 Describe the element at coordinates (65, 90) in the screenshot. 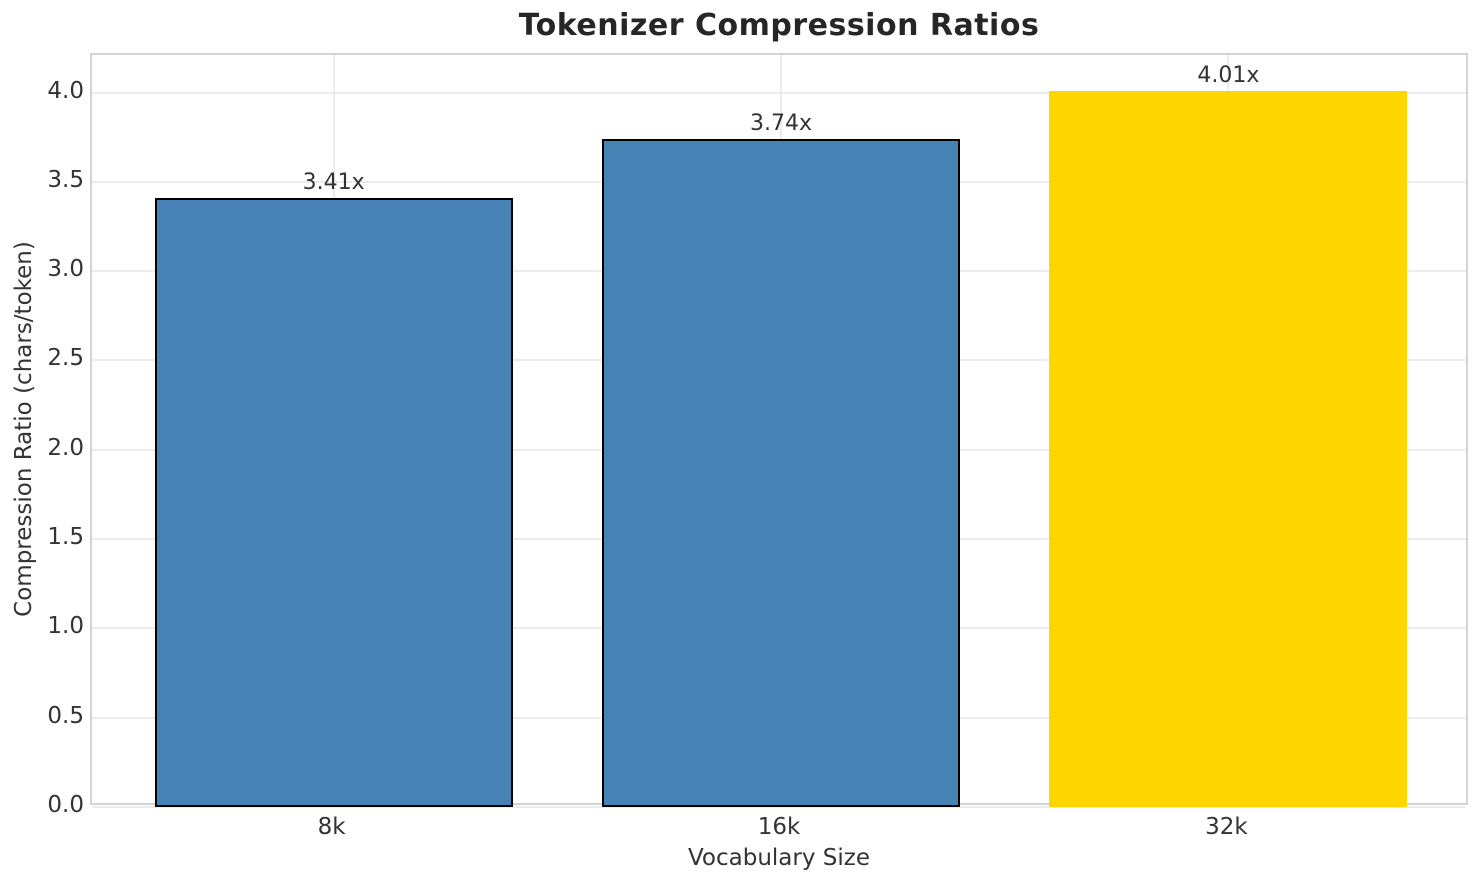

I see `ytick-label-4.0: 4.0` at that location.